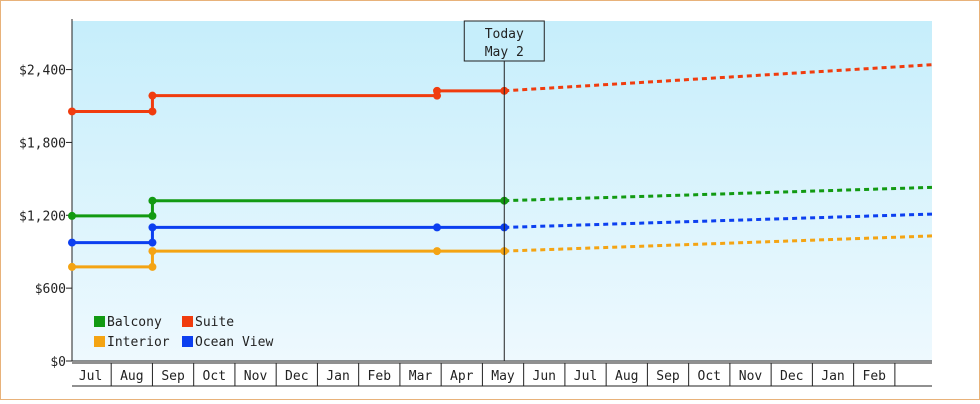 The height and width of the screenshot is (404, 980). Describe the element at coordinates (58, 362) in the screenshot. I see `y-tick-label: $0` at that location.